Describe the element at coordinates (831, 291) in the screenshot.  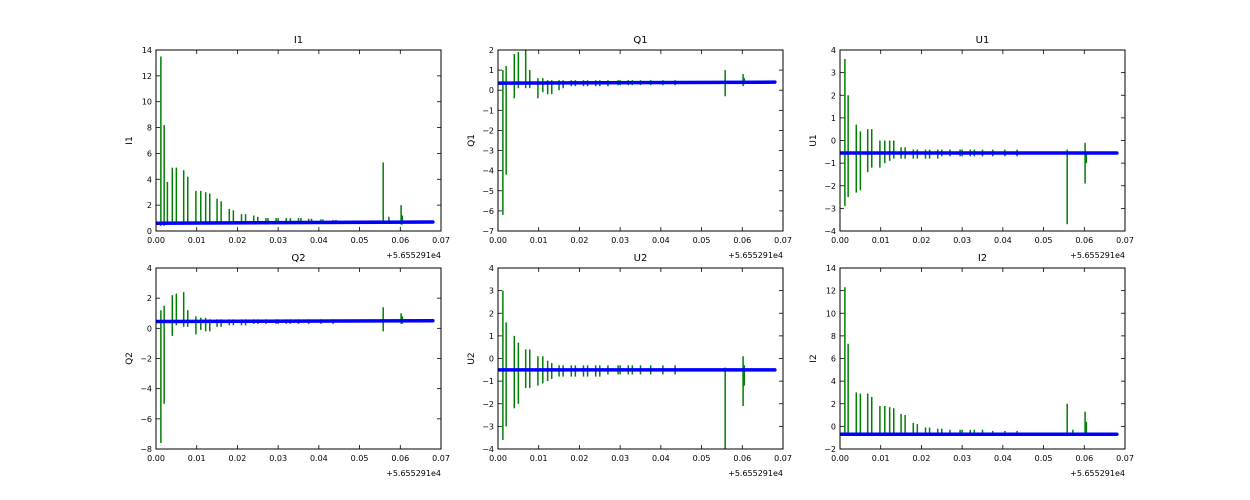
I see `y-tick-label: 12` at that location.